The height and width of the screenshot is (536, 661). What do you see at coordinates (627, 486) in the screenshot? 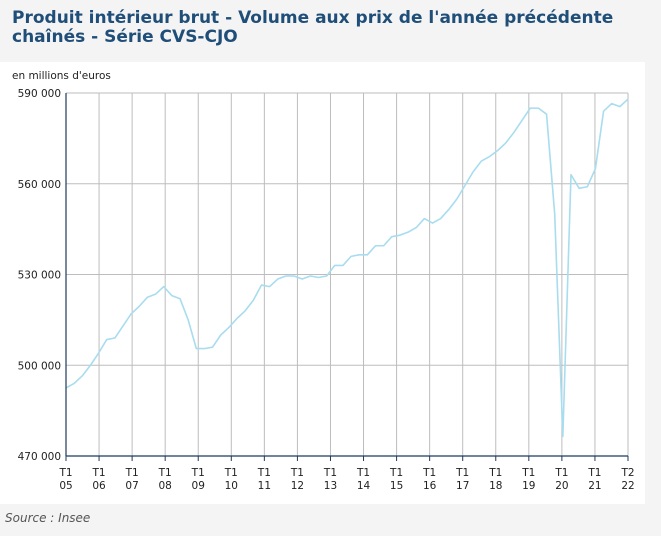
I see `x-tick-label: 22` at bounding box center [627, 486].